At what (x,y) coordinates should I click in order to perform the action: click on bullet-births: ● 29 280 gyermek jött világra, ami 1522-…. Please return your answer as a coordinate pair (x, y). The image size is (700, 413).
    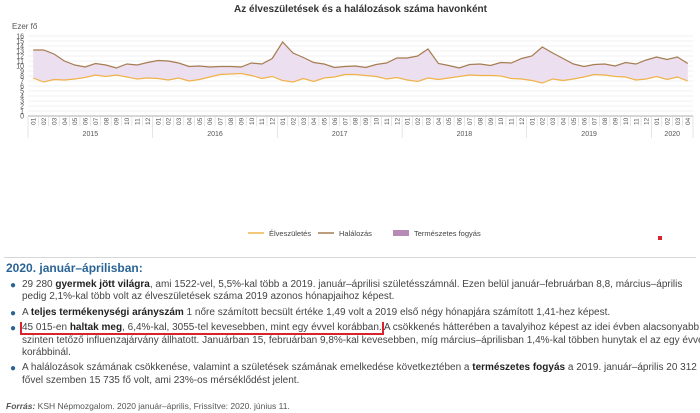
    Looking at the image, I should click on (353, 291).